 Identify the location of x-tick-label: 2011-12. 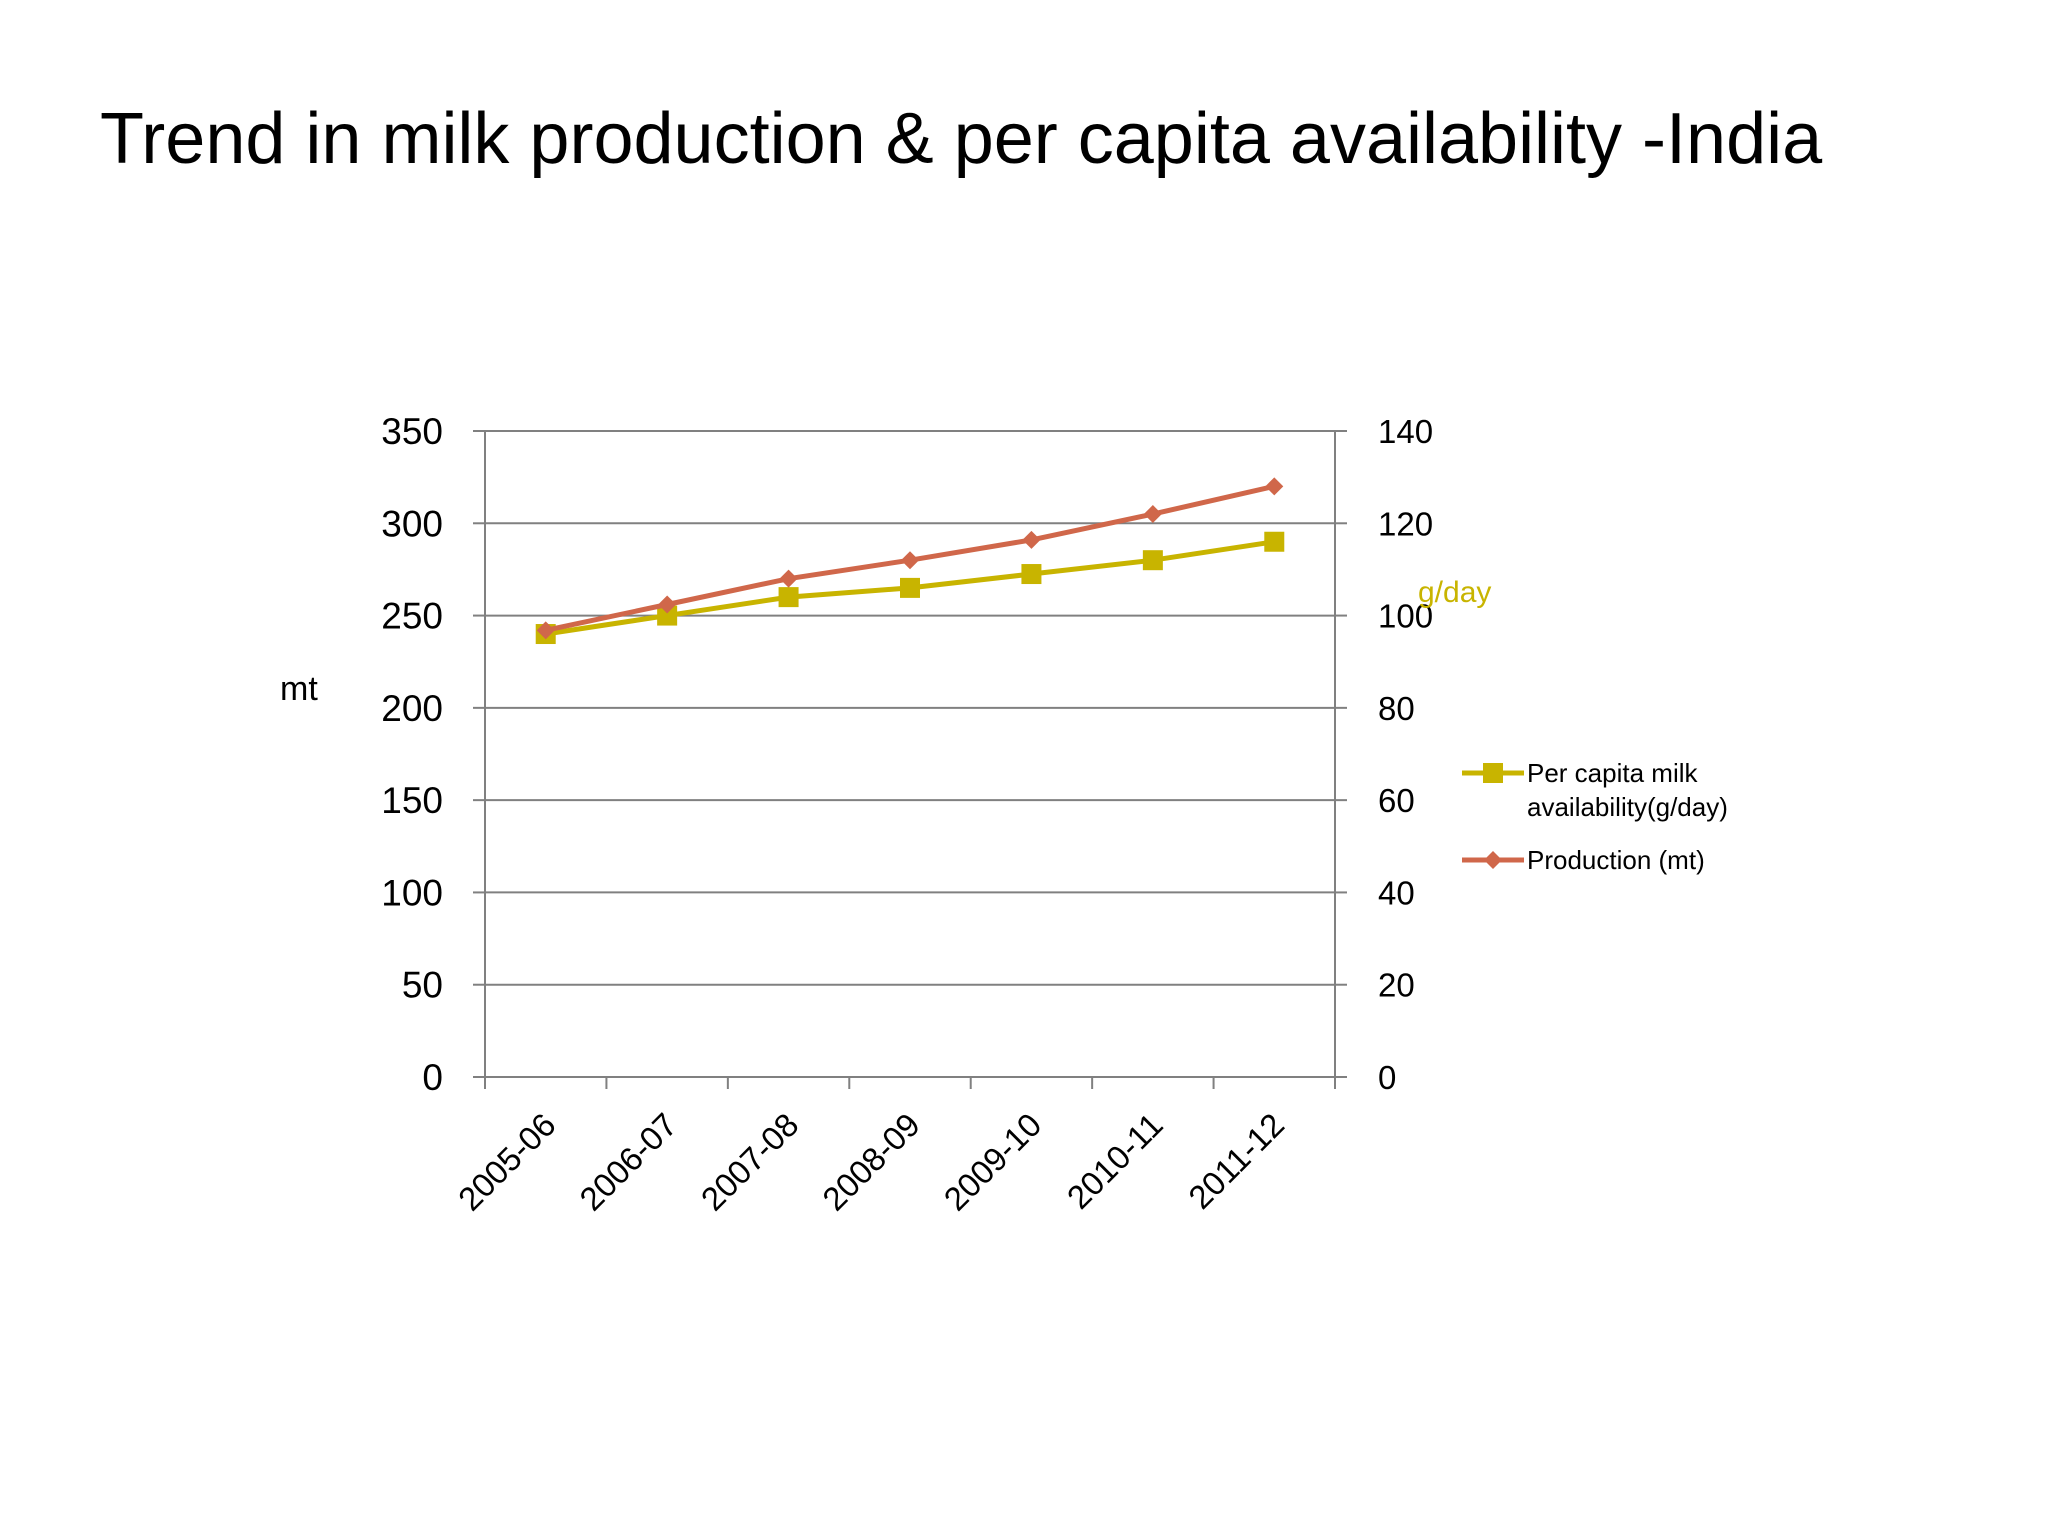
(1236, 1161).